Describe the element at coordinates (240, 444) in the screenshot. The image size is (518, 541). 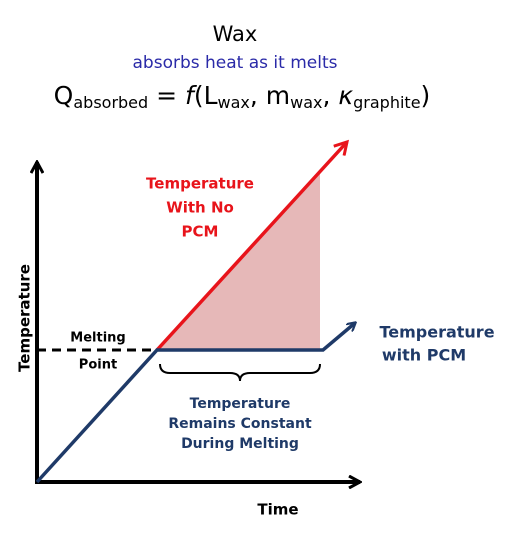
I see `label: During Melting` at that location.